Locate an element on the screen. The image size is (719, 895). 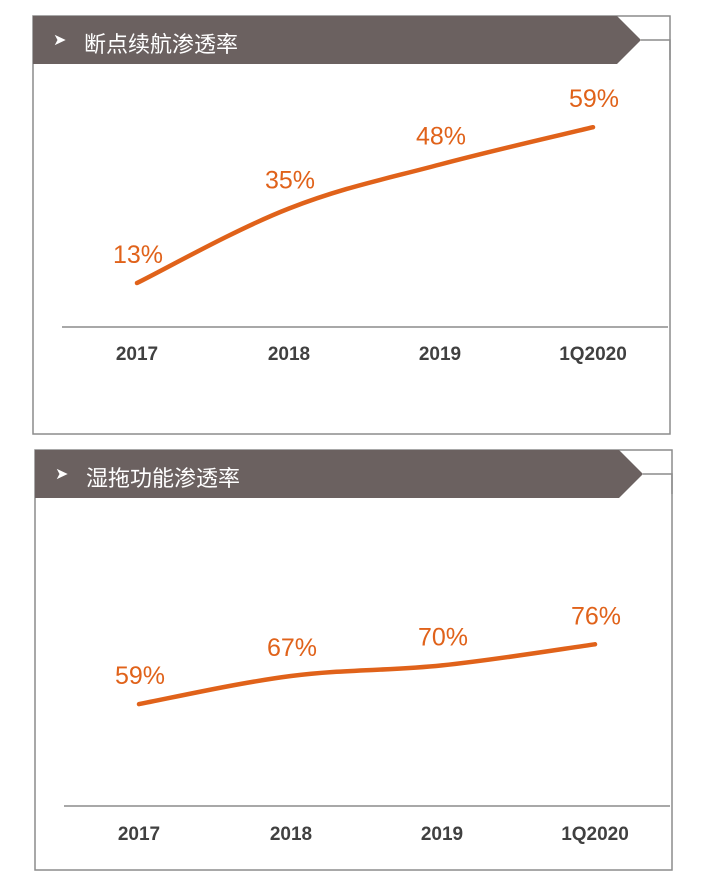
data-label: 76% is located at coordinates (596, 616).